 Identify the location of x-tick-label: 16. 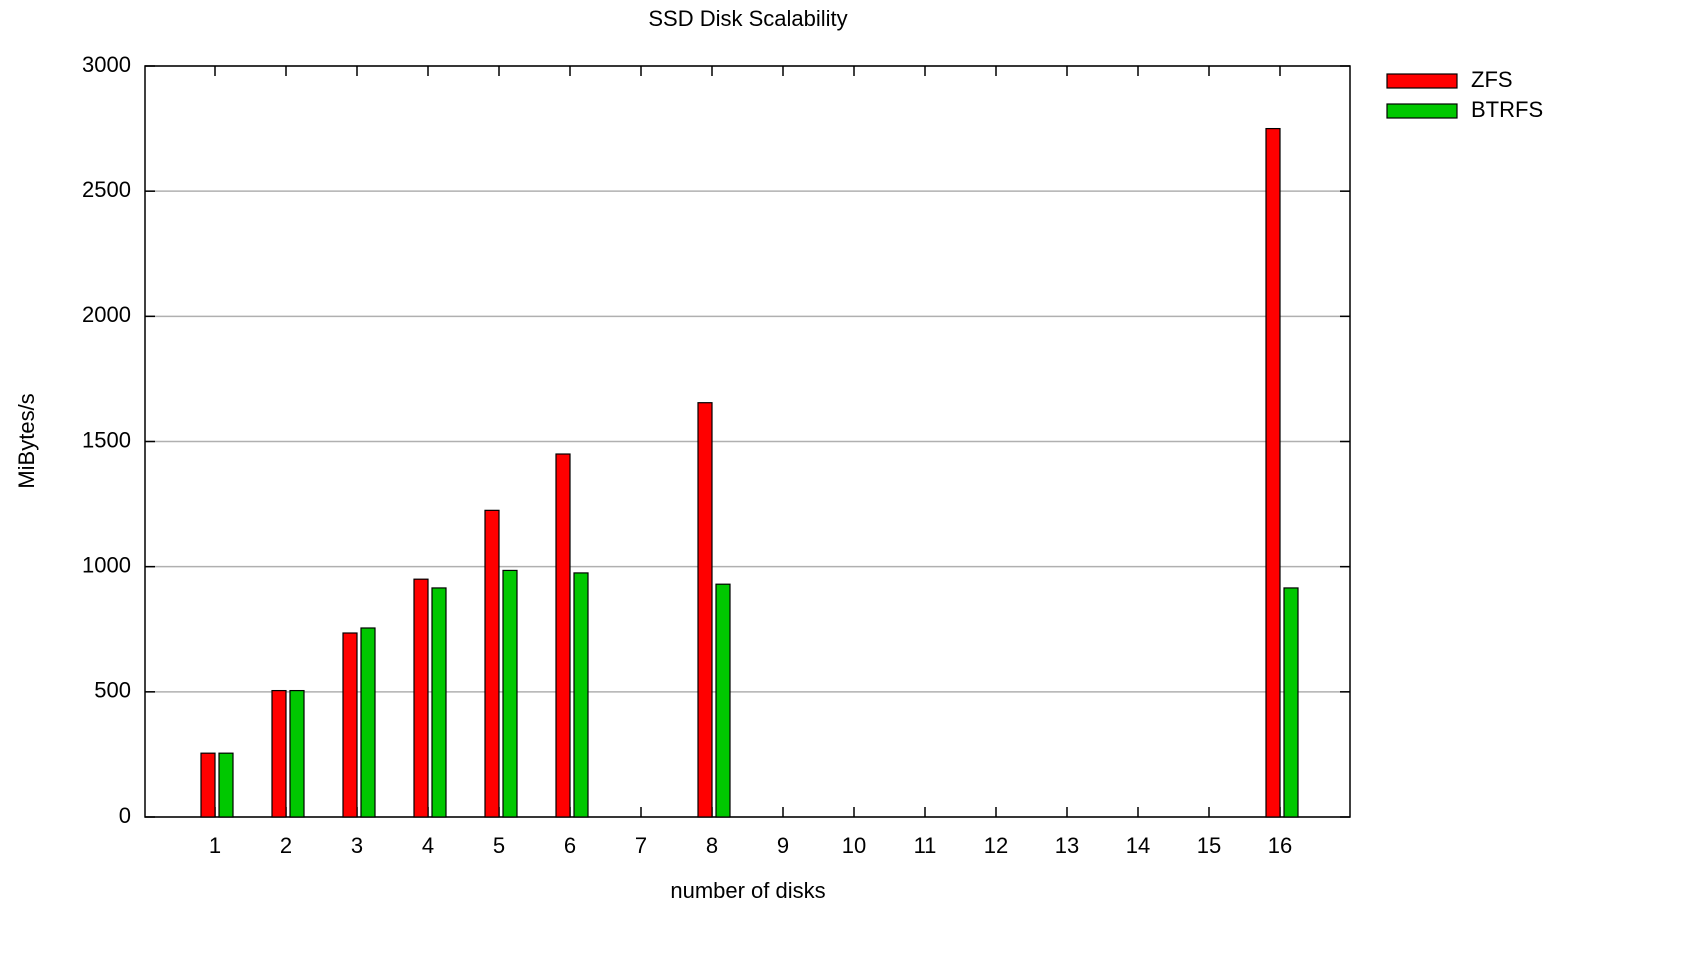
(1280, 845).